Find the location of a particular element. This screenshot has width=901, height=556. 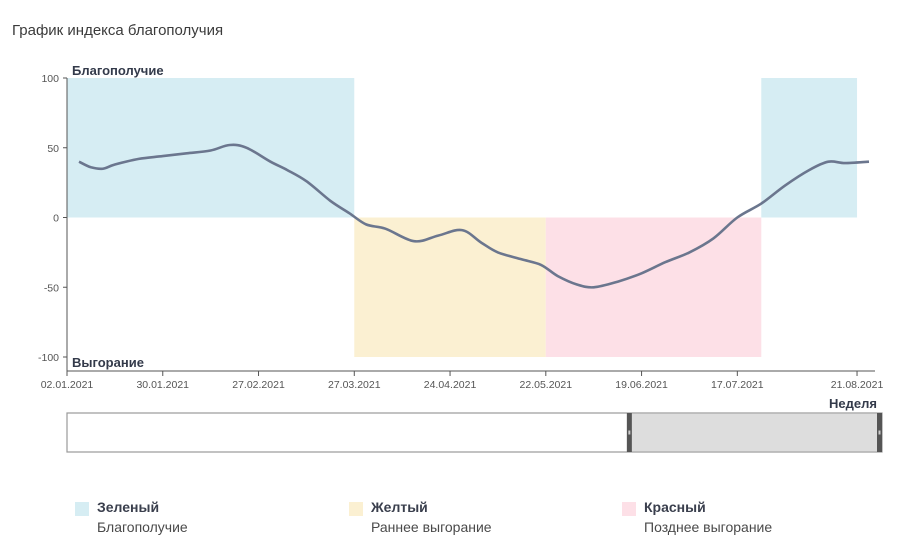

legend-swatch-green is located at coordinates (82, 509).